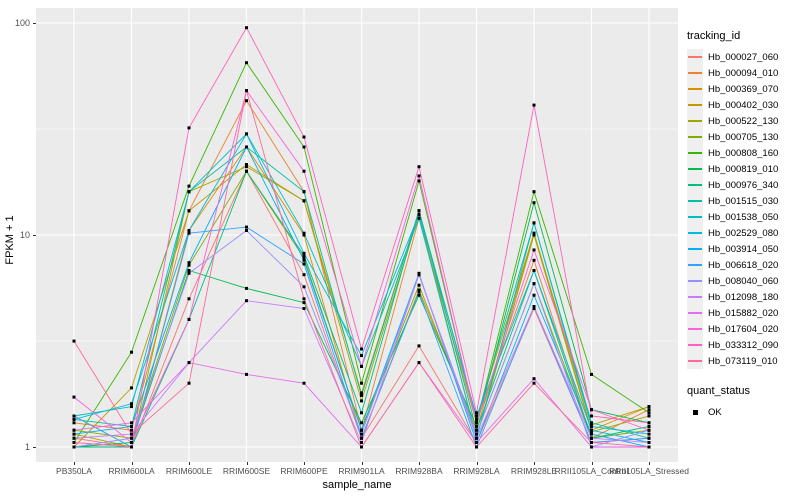 This screenshot has height=500, width=800. Describe the element at coordinates (743, 89) in the screenshot. I see `legend-item: Hb_000369_070` at that location.